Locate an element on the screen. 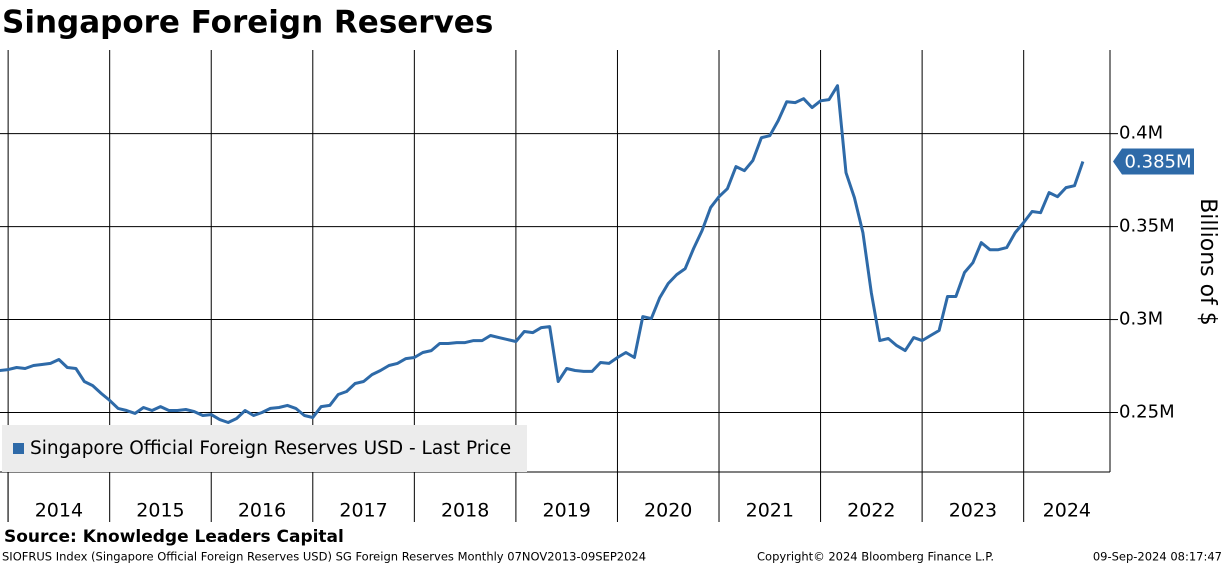 The image size is (1224, 566). legend-box is located at coordinates (264, 448).